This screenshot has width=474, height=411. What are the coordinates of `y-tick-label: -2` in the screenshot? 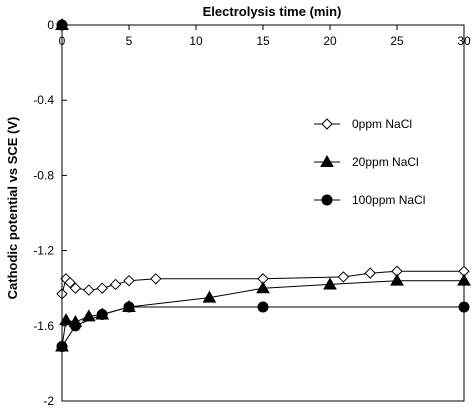 It's located at (48, 401).